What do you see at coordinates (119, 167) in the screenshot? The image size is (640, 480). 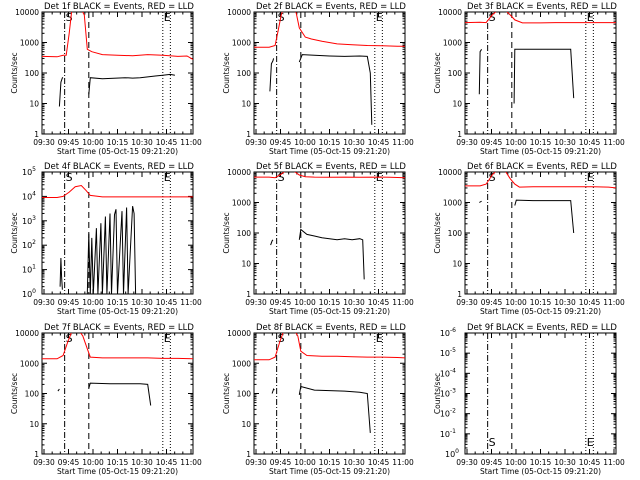 I see `chart-title: Det 4f BLACK = Events, RED = LLD` at bounding box center [119, 167].